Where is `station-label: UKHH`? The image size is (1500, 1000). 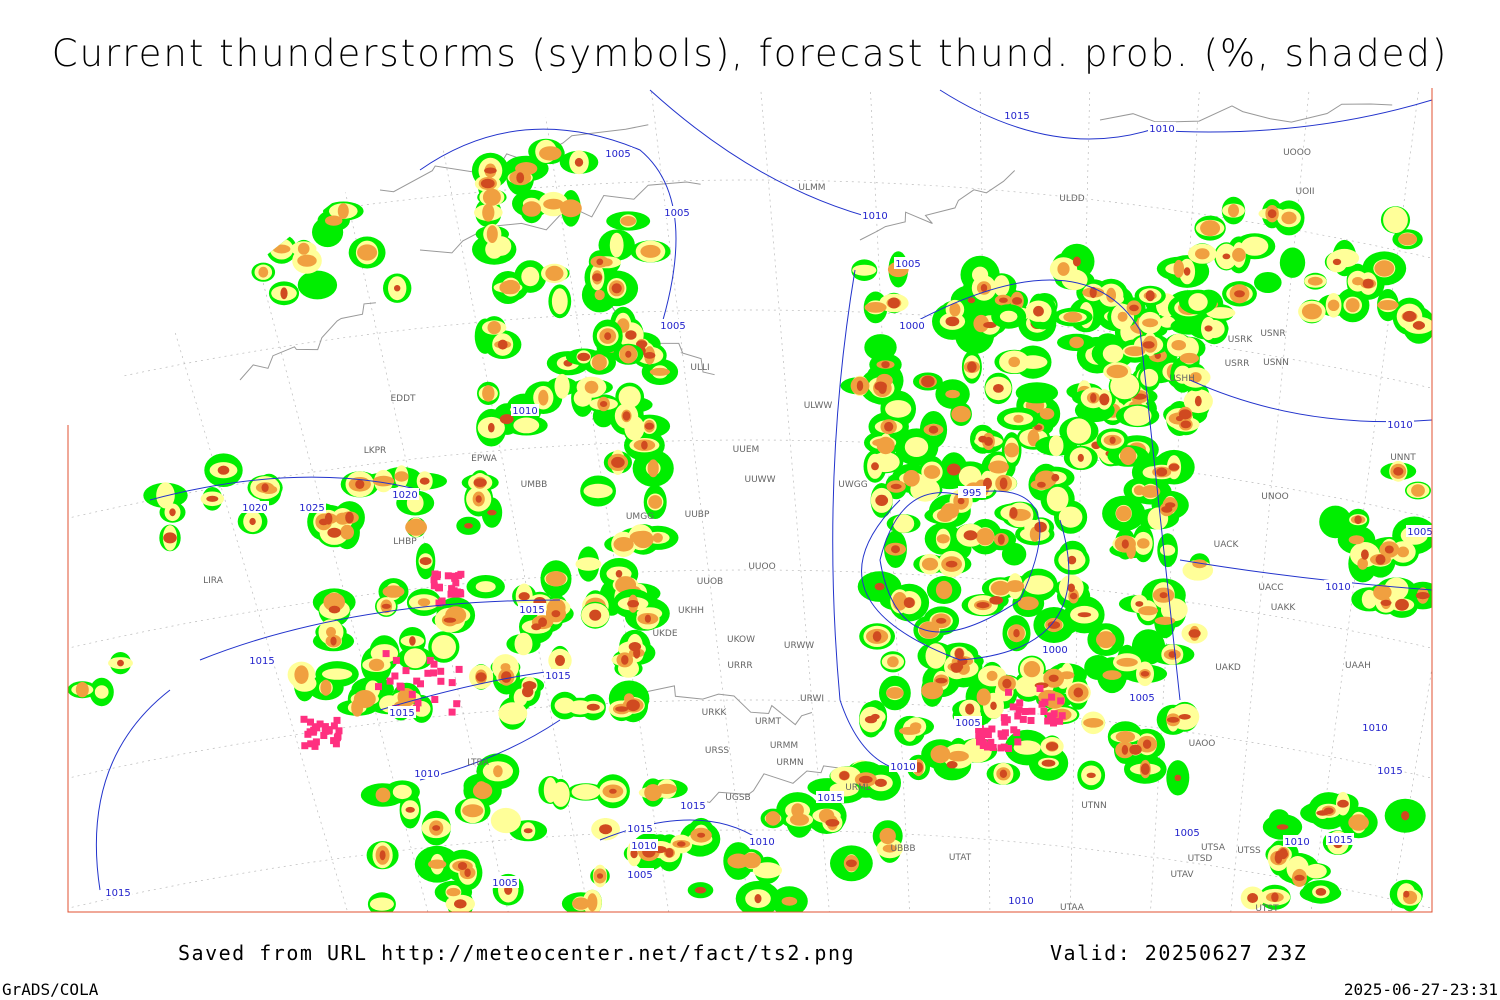
station-label: UKHH is located at coordinates (691, 611).